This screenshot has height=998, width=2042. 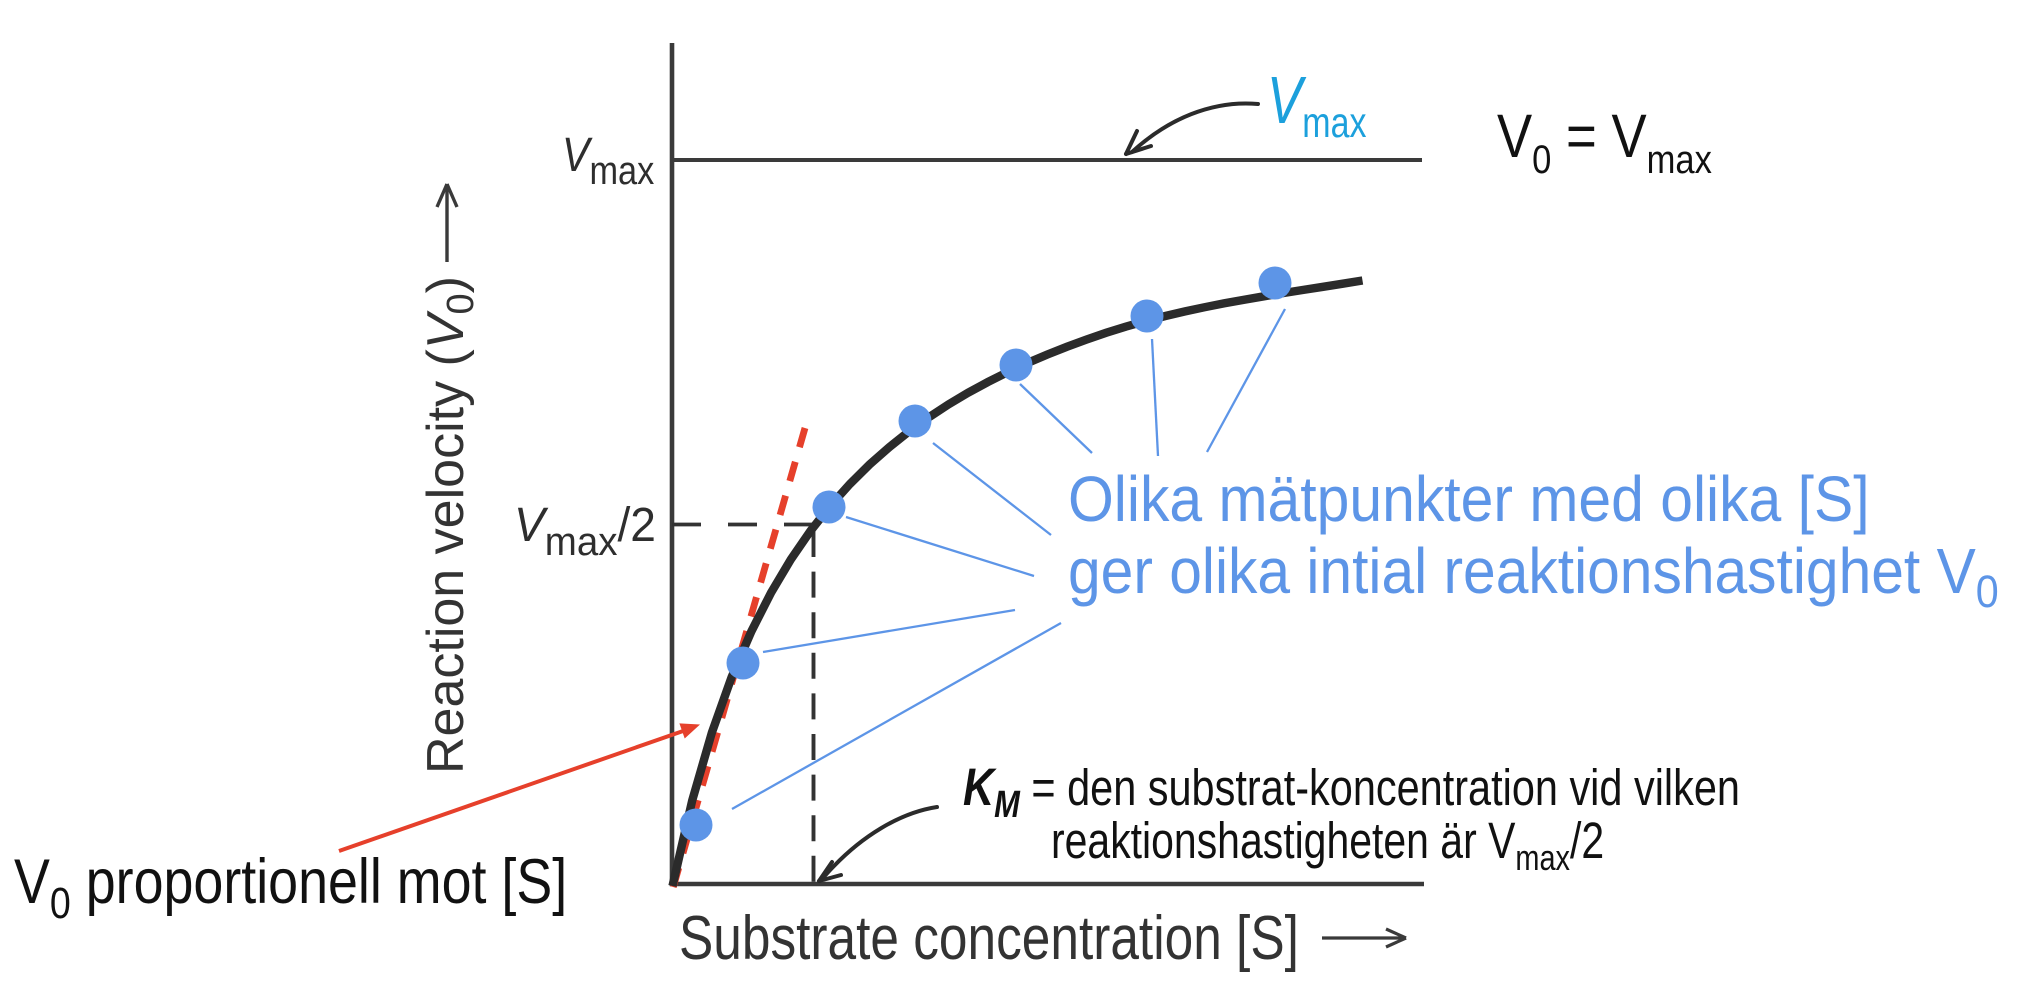 I want to click on svg-text:ger olika intial reaktionshast: ger olika intial reaktionshastighet V0, so click(x=1533, y=577).